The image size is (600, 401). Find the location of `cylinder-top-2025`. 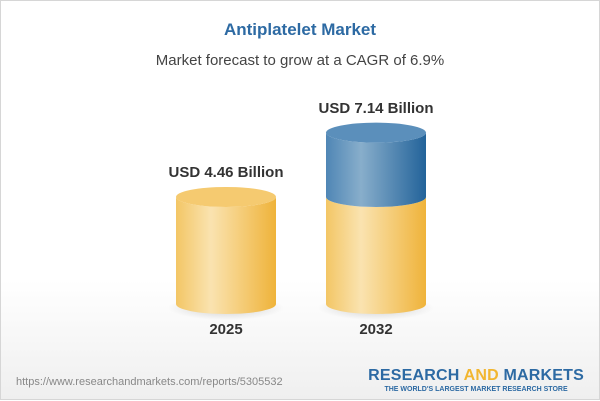

cylinder-top-2025 is located at coordinates (226, 196).